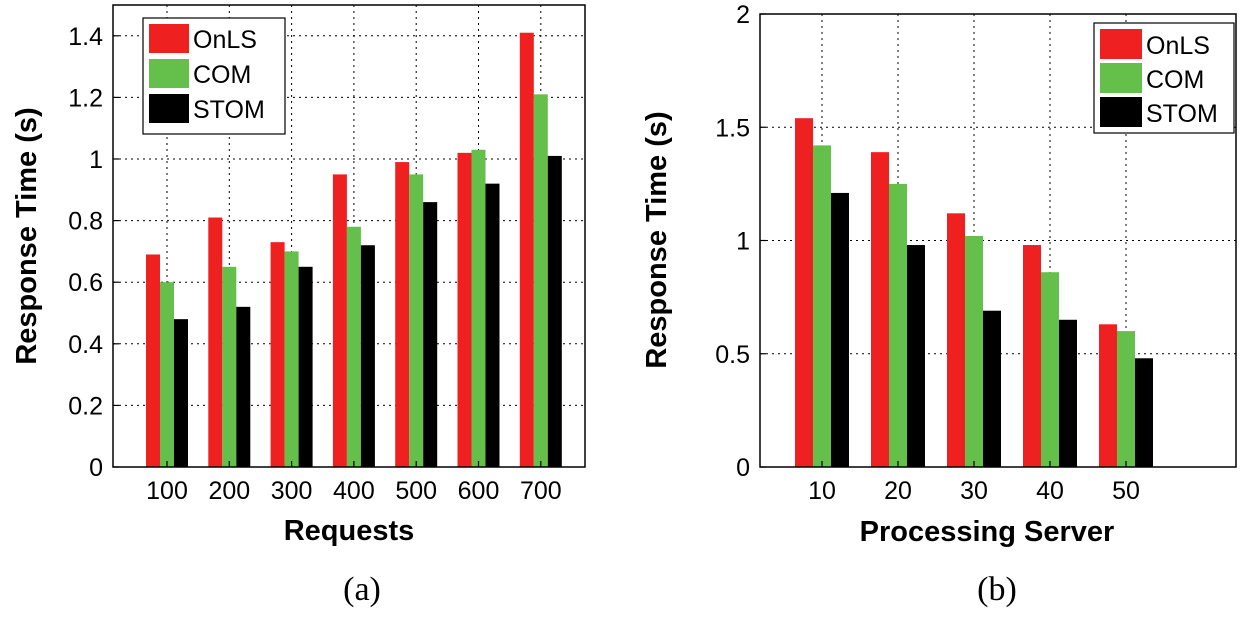  What do you see at coordinates (169, 73) in the screenshot?
I see `chart-a-legend-swatch-com` at bounding box center [169, 73].